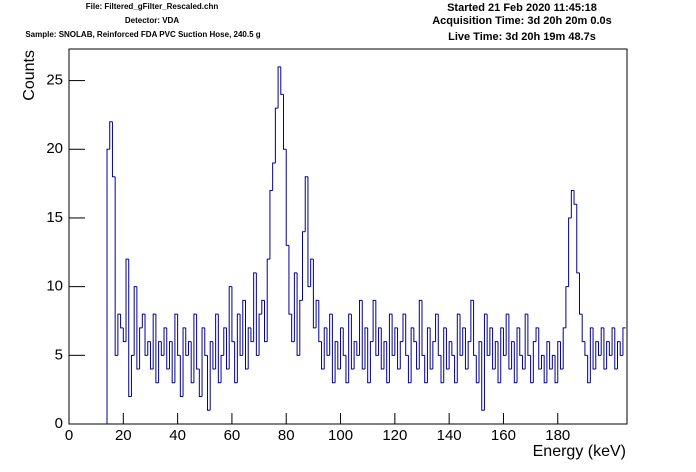 This screenshot has width=696, height=472. Describe the element at coordinates (29, 75) in the screenshot. I see `y-axis-label: Counts` at that location.